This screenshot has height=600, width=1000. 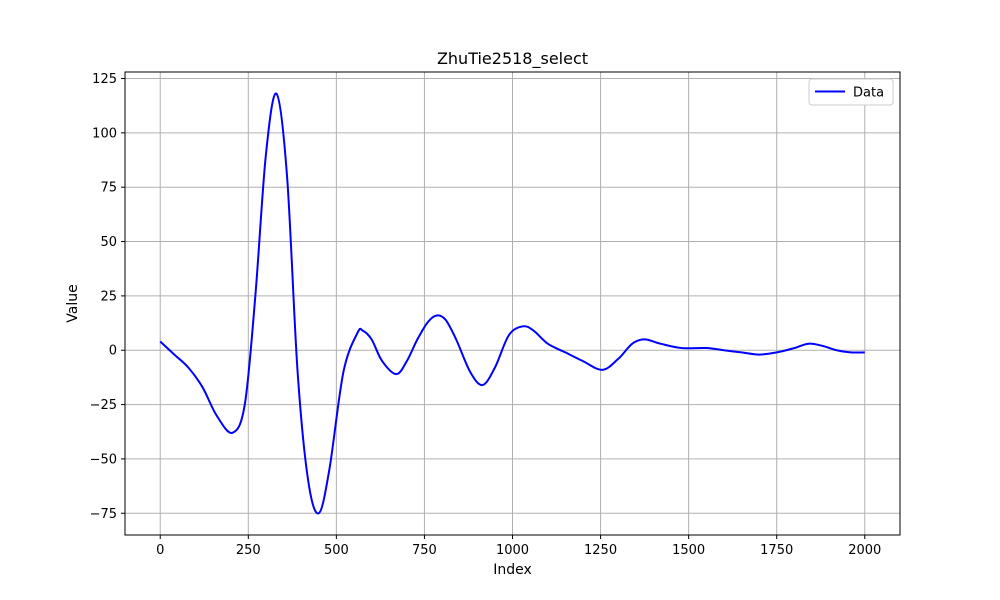 What do you see at coordinates (103, 459) in the screenshot?
I see `y-tick-label: −50` at bounding box center [103, 459].